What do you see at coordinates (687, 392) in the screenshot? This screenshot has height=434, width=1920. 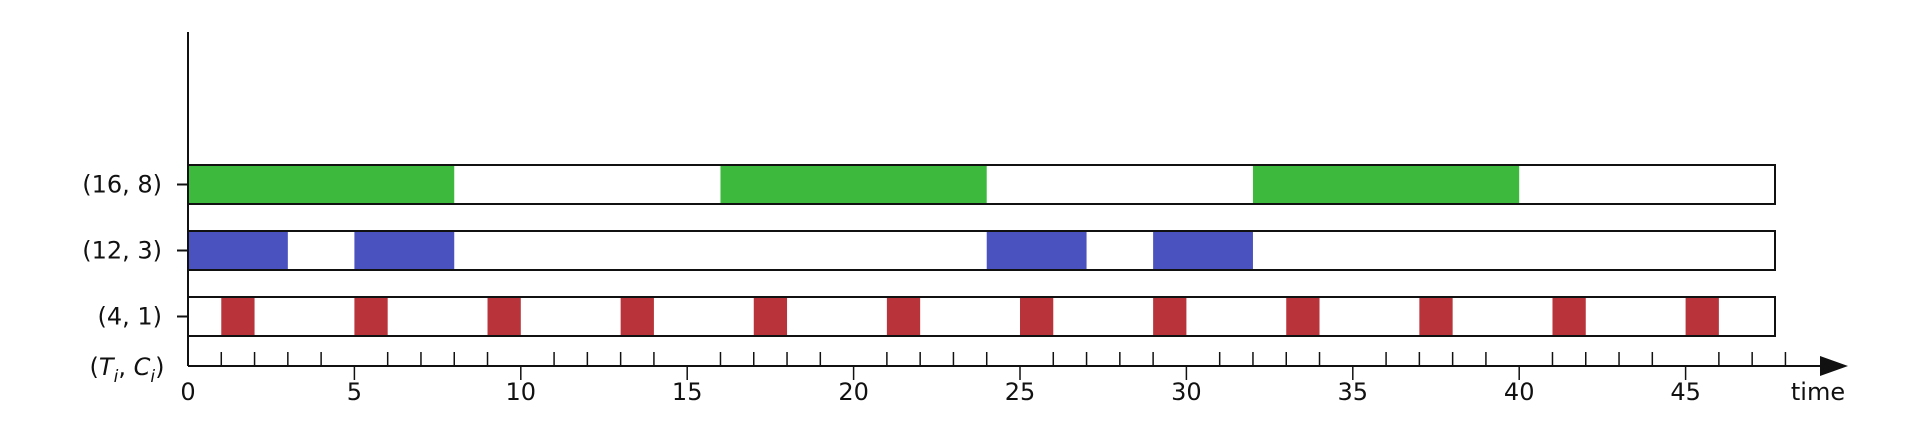 I see `x-tick-label: 15` at bounding box center [687, 392].